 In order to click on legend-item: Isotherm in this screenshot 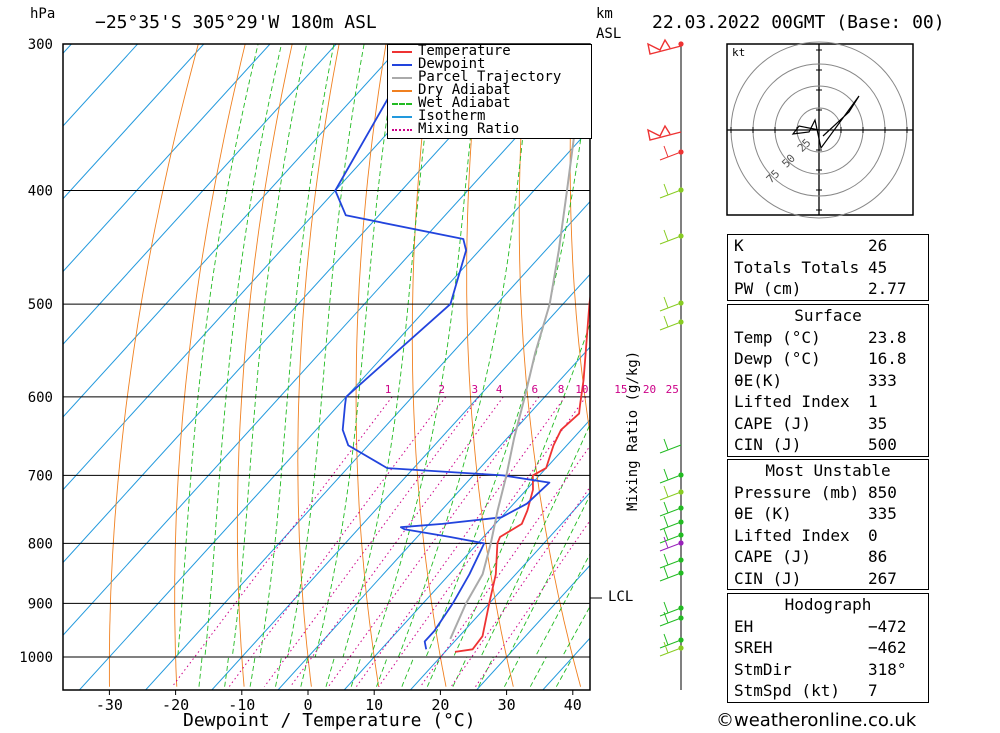, I will do `click(489, 116)`.